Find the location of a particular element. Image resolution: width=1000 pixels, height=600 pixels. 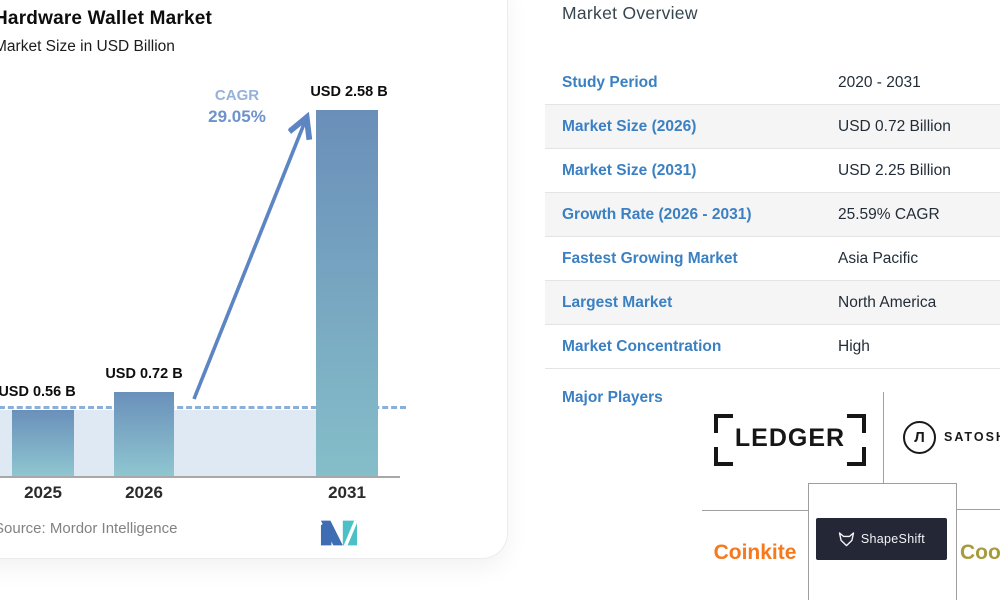

bar-2031 is located at coordinates (347, 293).